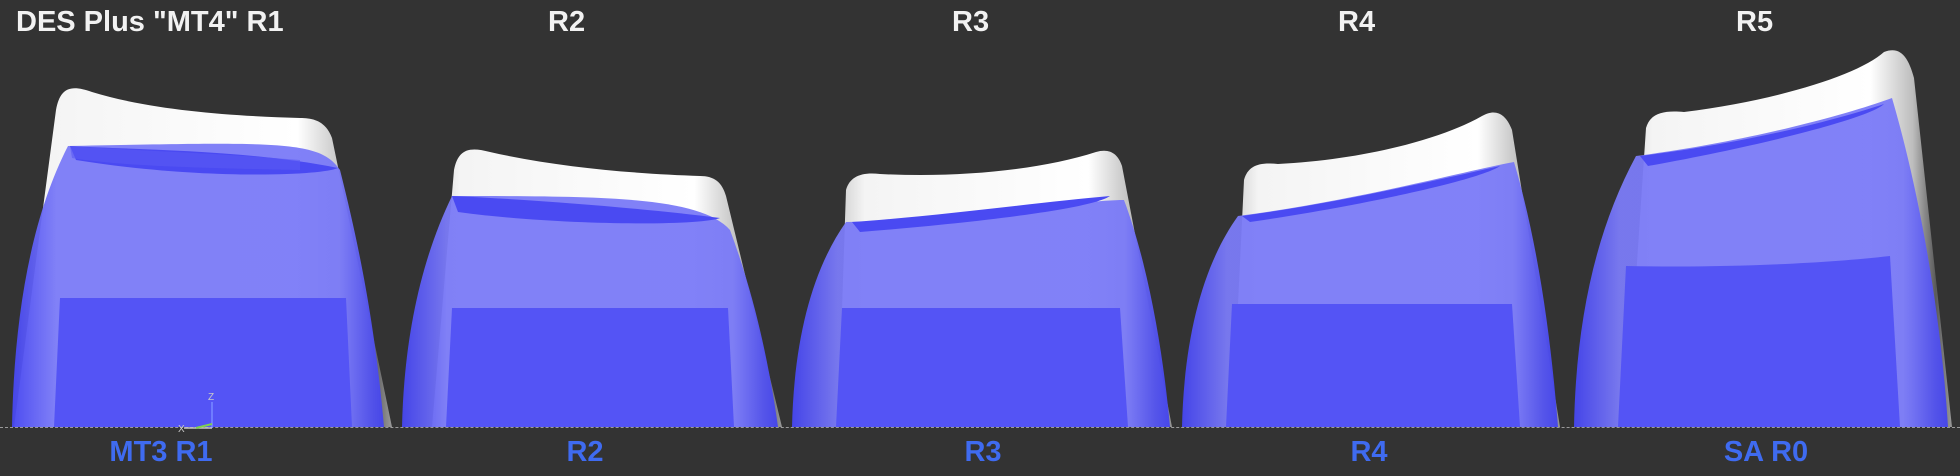  I want to click on ground-plane-line, so click(980, 428).